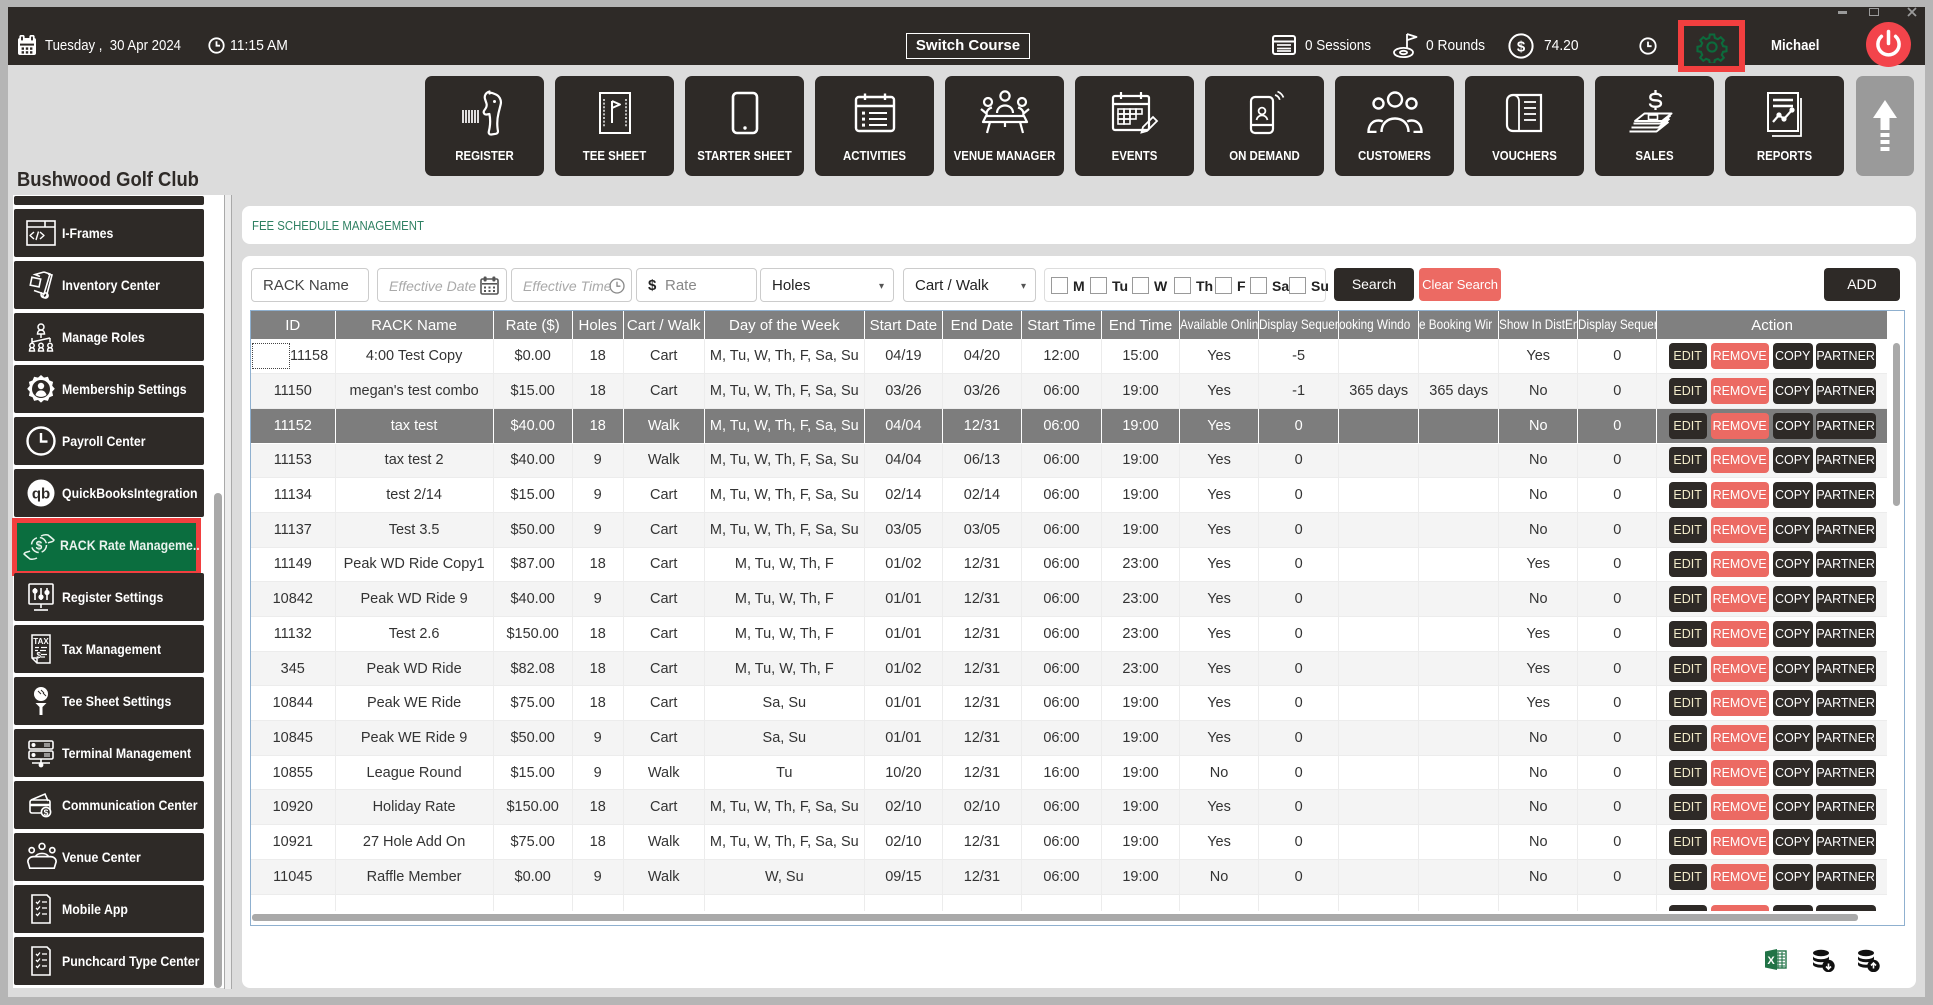  What do you see at coordinates (41, 641) in the screenshot?
I see `svg-text: TAX` at bounding box center [41, 641].